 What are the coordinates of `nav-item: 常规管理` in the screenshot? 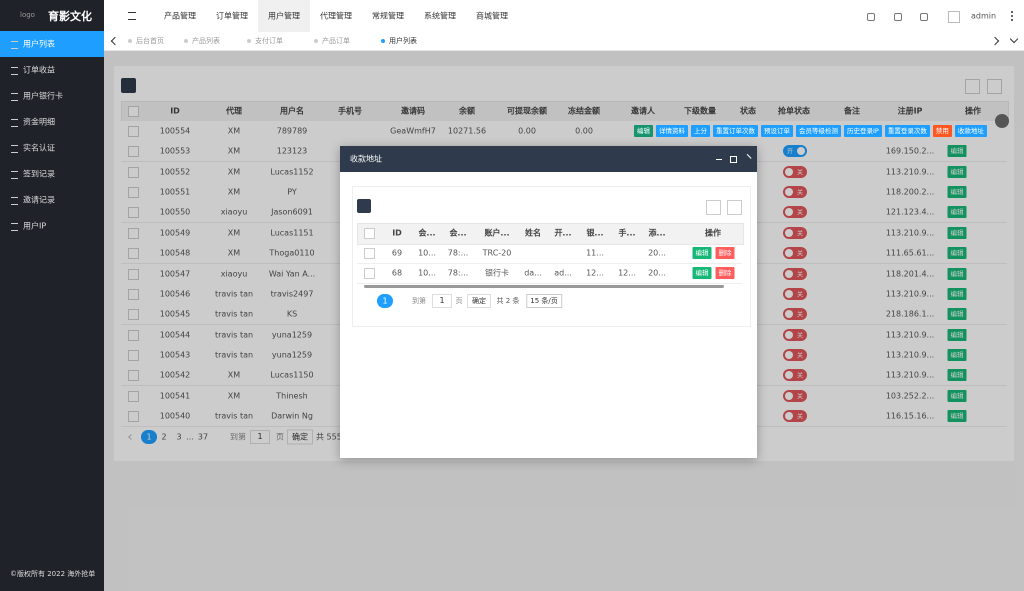 It's located at (388, 16).